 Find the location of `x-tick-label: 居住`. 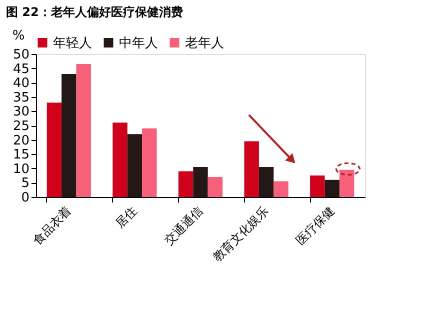

x-tick-label: 居住 is located at coordinates (126, 217).